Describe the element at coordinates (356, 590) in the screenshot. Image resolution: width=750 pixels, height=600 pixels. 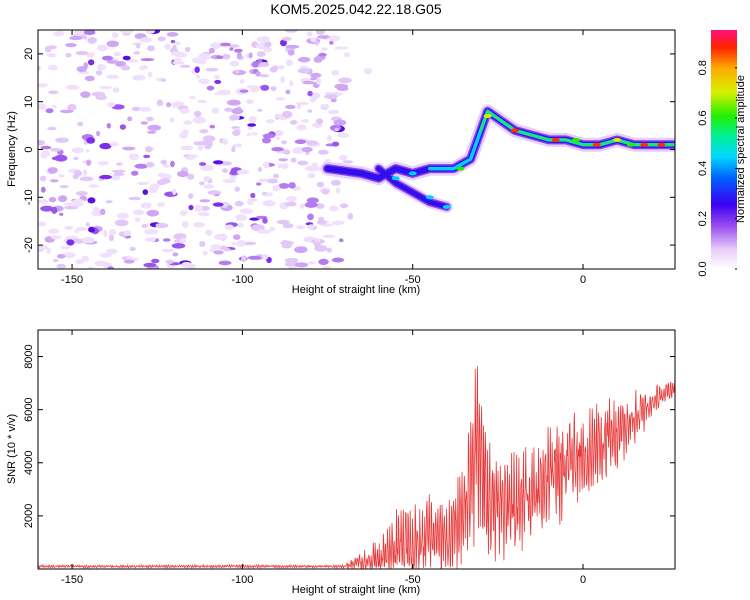
I see `snr-x-label: Height of straight line (km)` at that location.